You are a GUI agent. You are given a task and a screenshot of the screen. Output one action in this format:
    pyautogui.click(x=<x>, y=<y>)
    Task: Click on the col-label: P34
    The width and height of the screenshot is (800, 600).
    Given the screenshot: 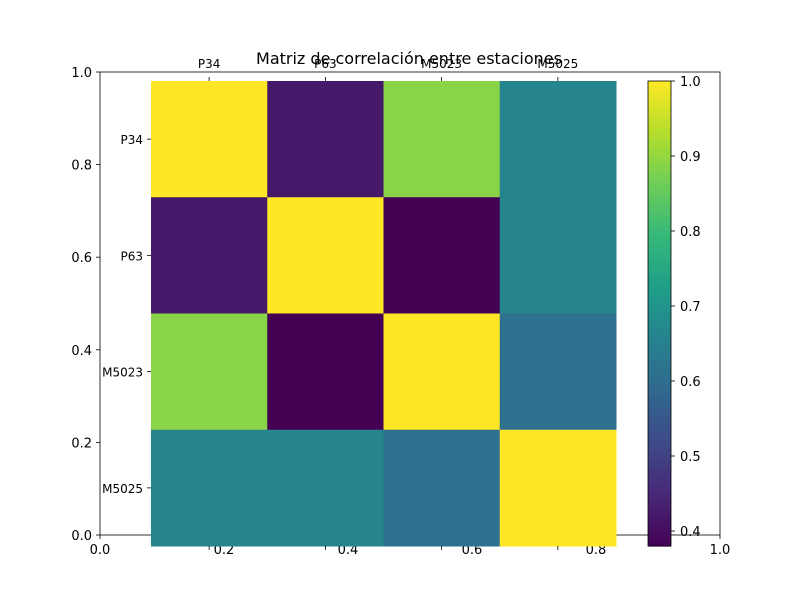 What is the action you would take?
    pyautogui.click(x=209, y=64)
    